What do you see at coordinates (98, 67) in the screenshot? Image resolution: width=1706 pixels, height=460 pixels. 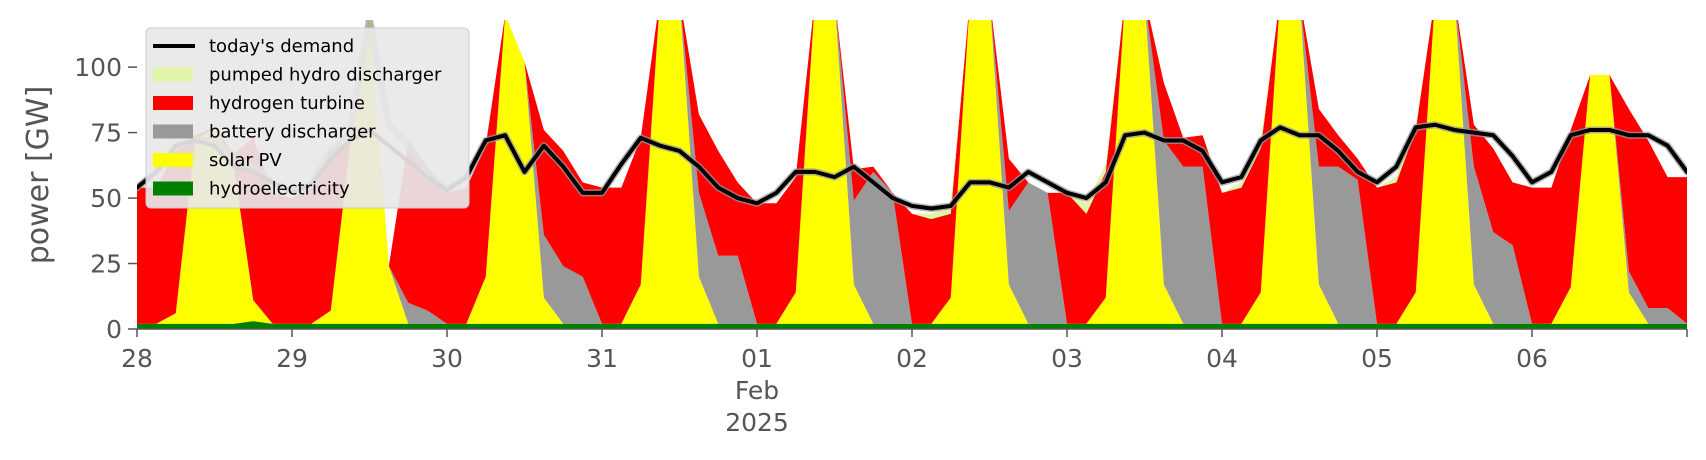 I see `y-tick-label-100: 100` at bounding box center [98, 67].